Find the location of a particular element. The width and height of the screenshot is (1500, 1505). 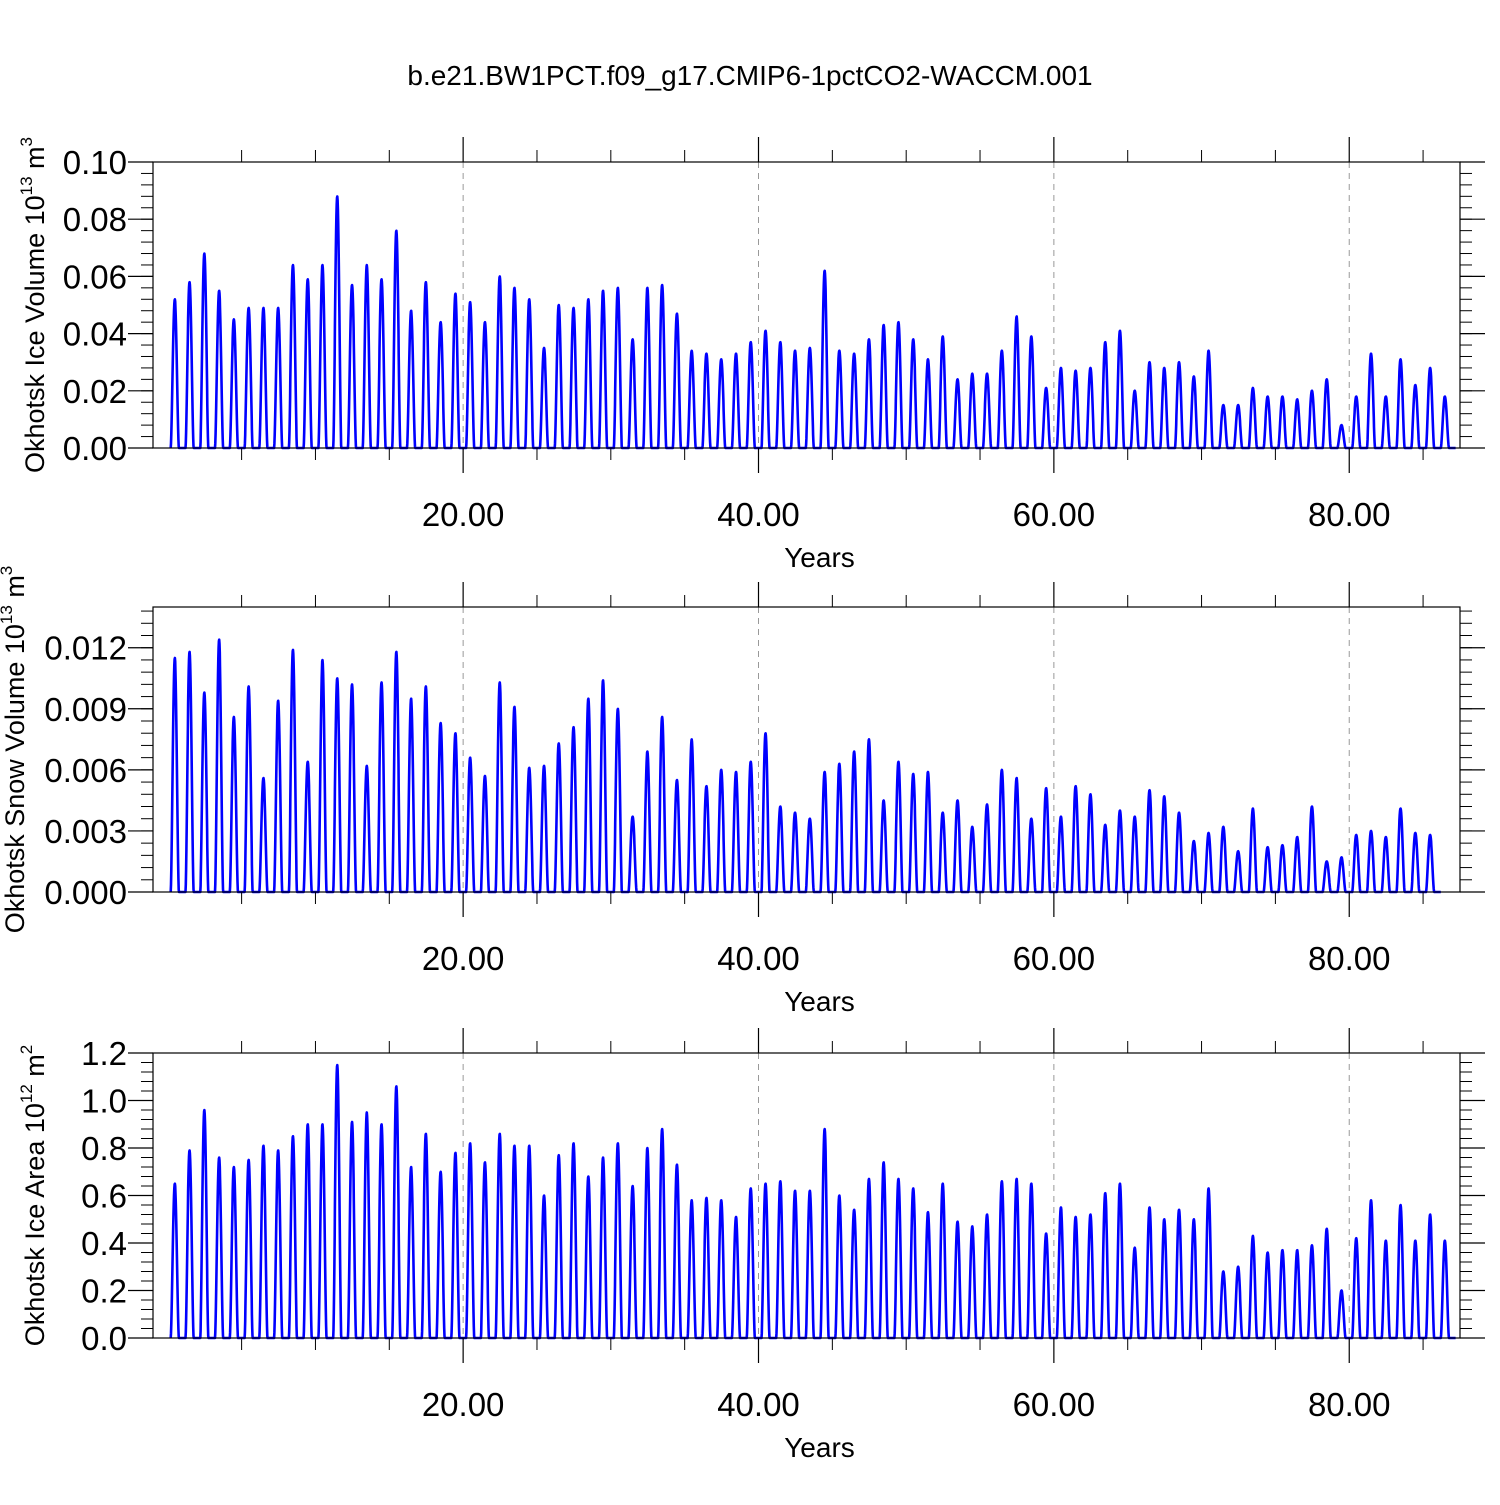

y-tick-label: 0.00 is located at coordinates (95, 448).